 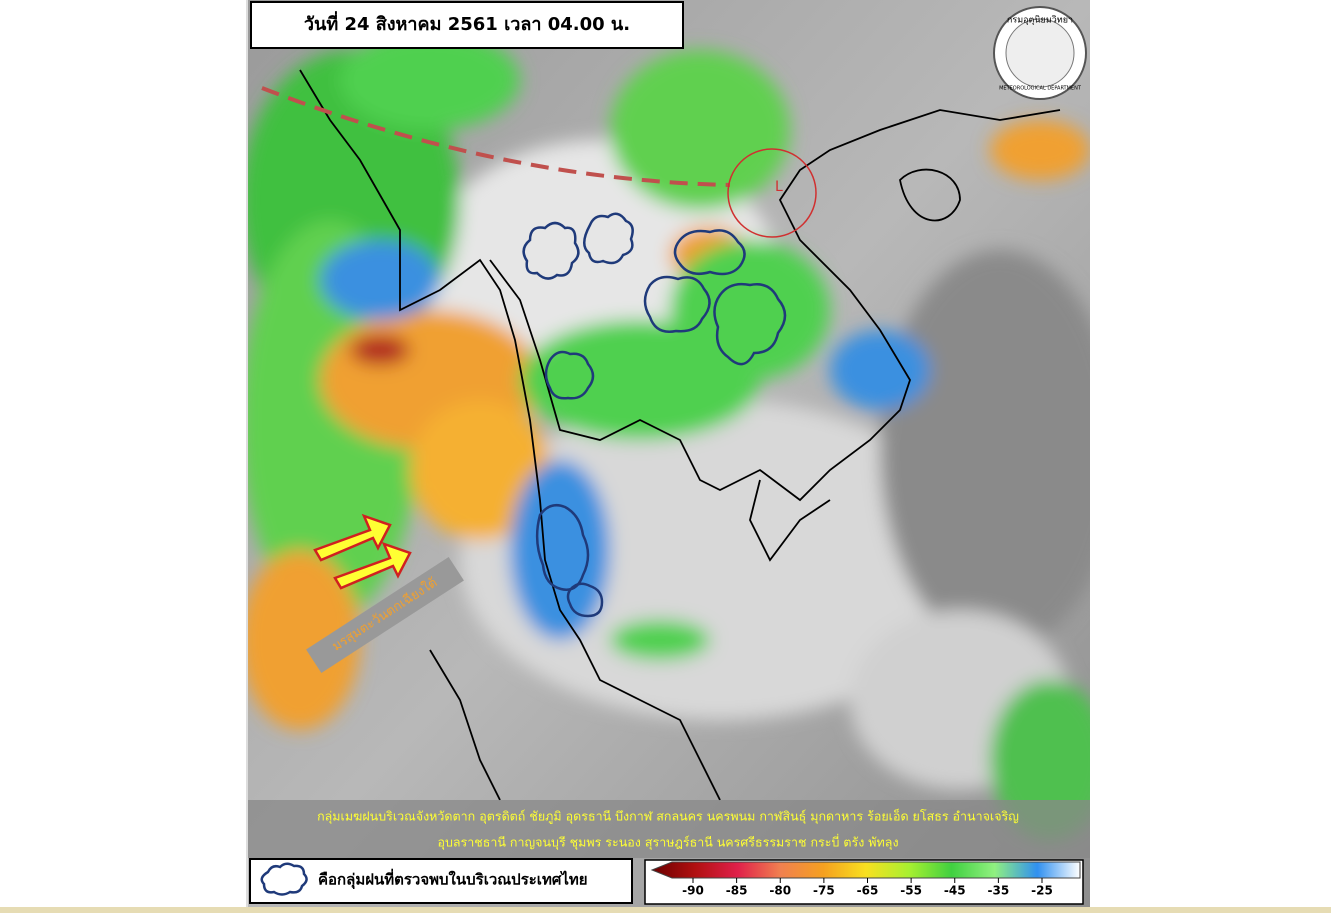 I want to click on title-box, so click(x=467, y=25).